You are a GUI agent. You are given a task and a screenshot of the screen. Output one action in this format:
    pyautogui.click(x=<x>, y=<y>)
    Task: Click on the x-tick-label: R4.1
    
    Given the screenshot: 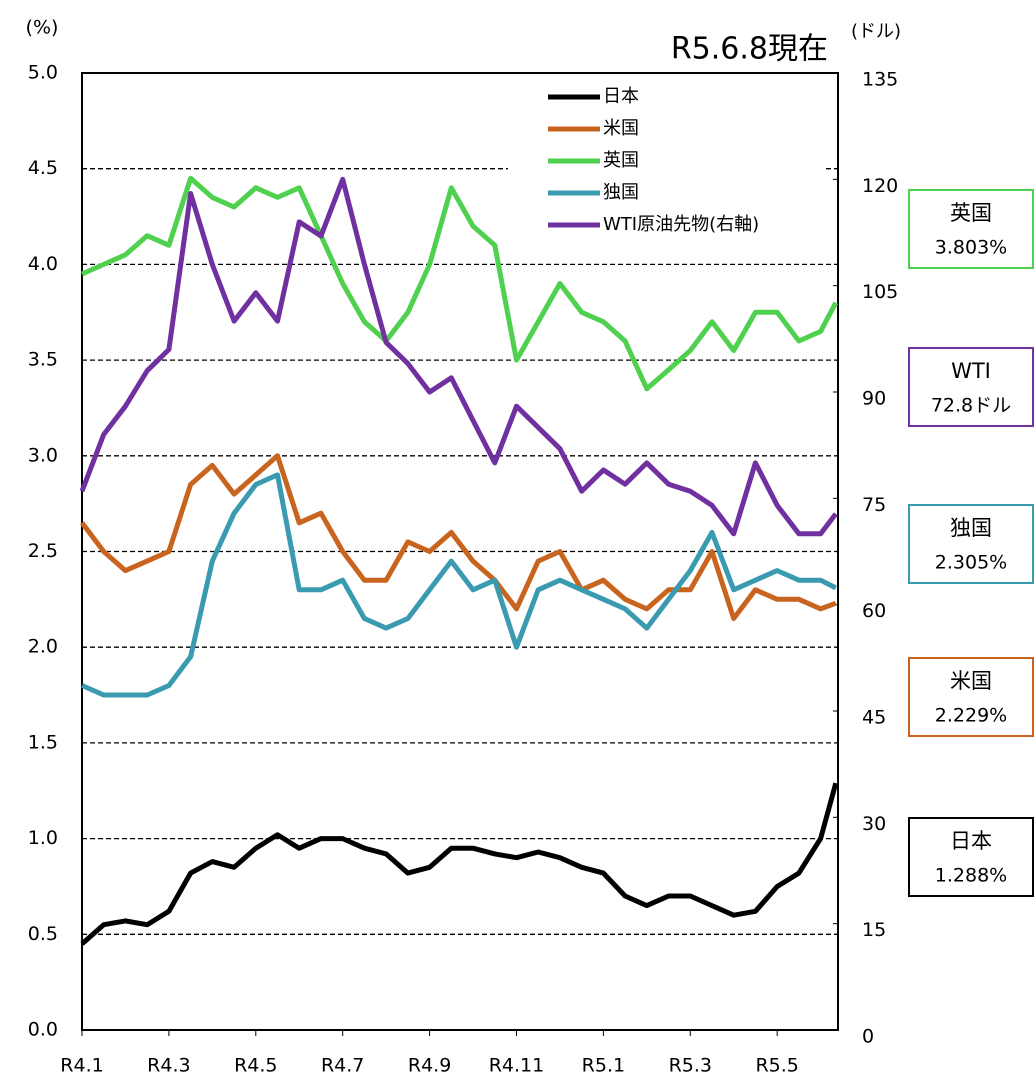 What is the action you would take?
    pyautogui.click(x=81, y=1066)
    